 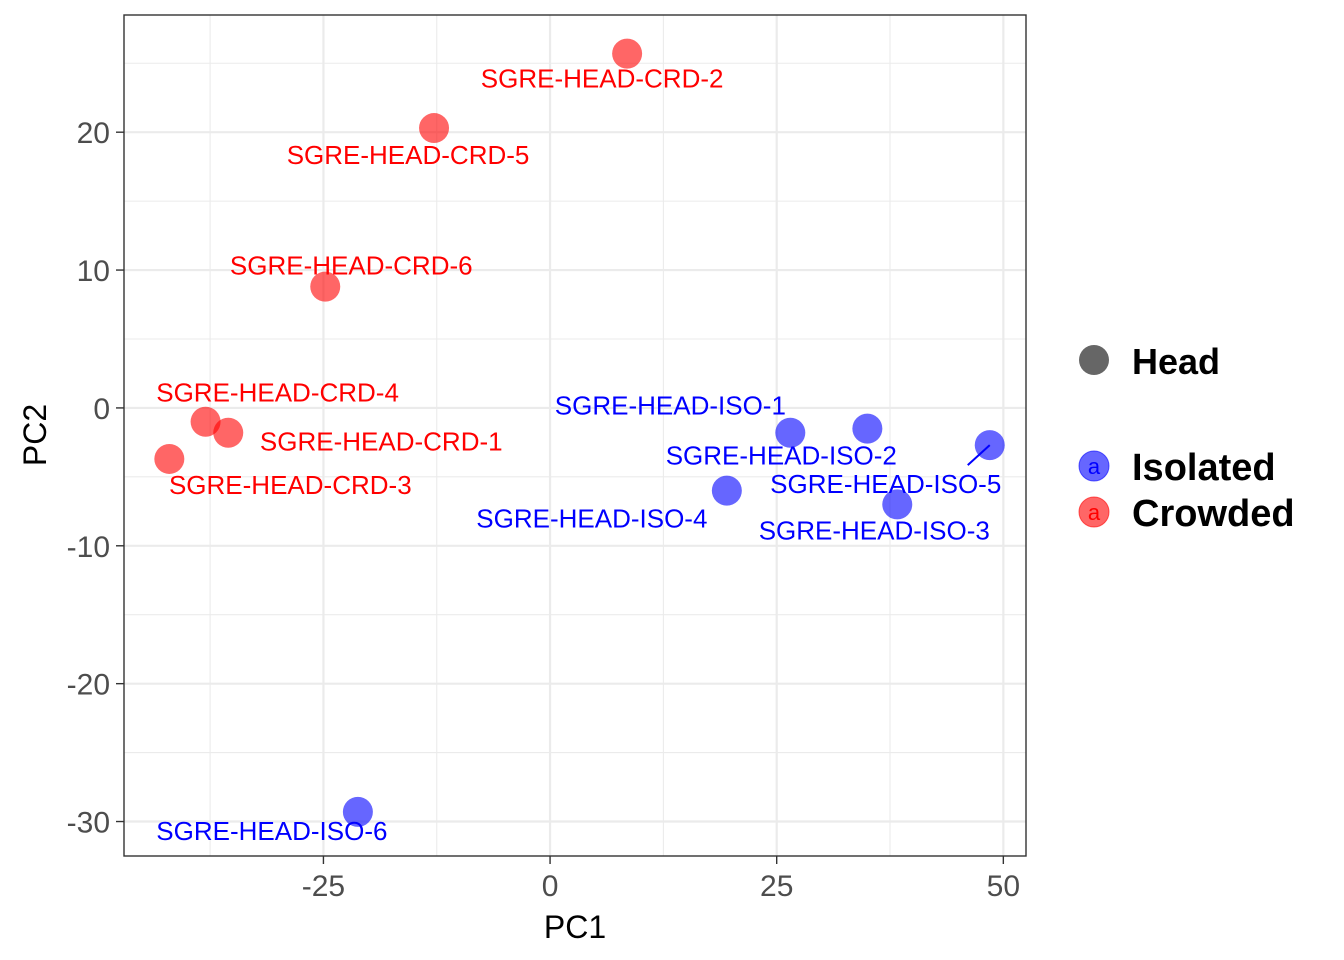 I want to click on label-sgre-head-crd-2: SGRE-HEAD-CRD-2, so click(x=602, y=79).